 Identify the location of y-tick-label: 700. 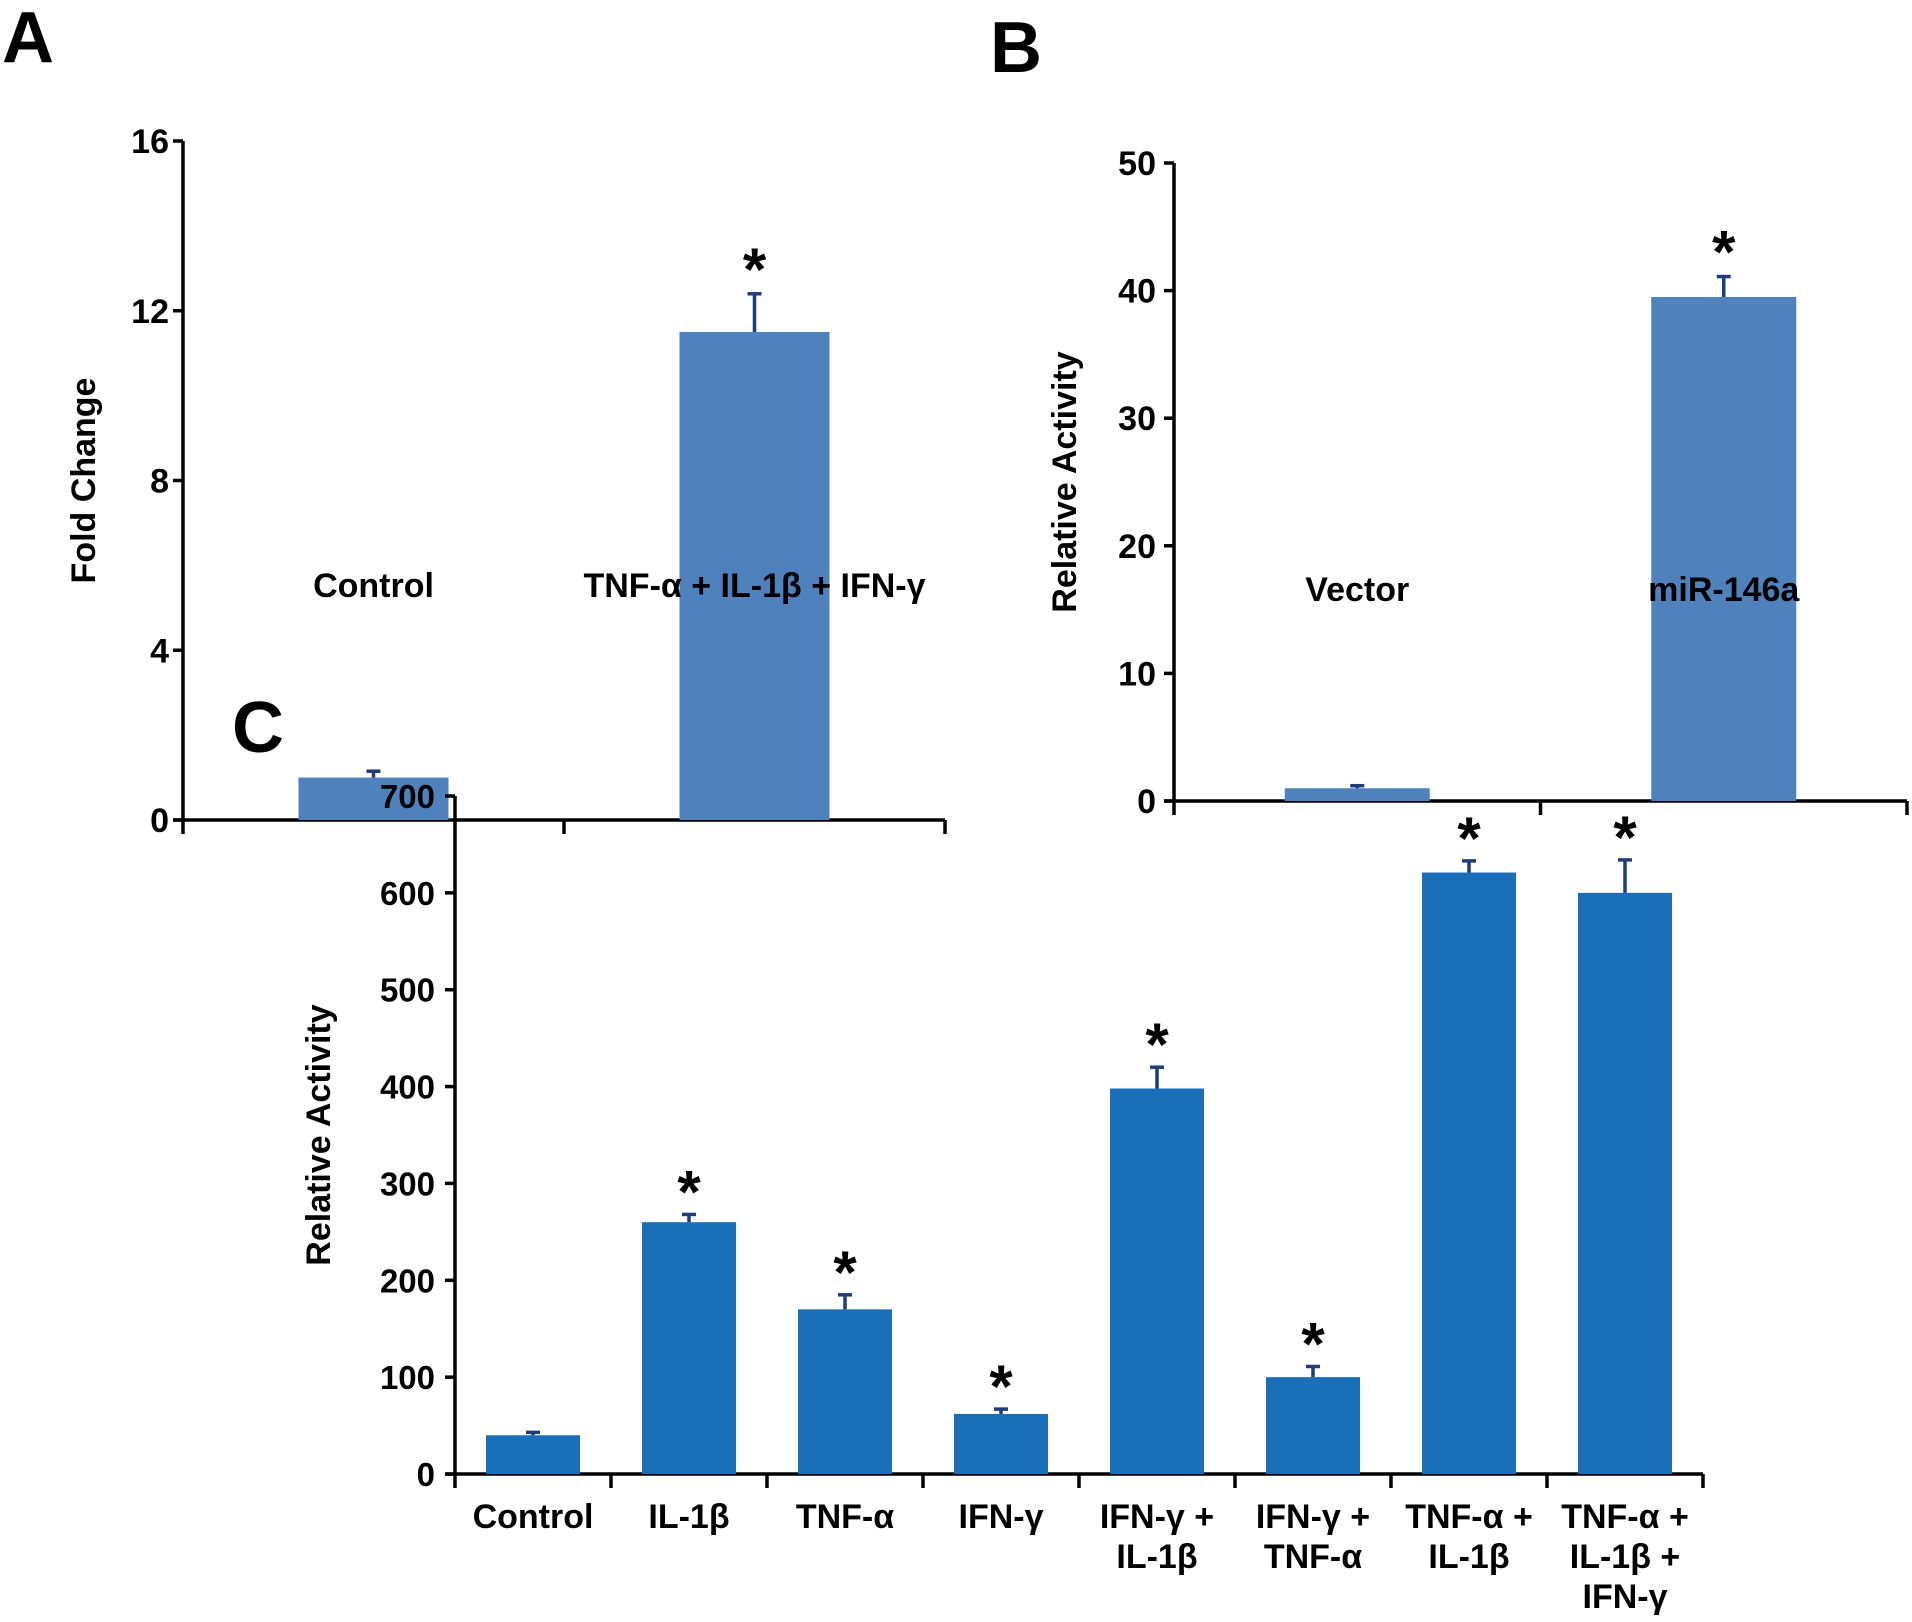
(407, 796).